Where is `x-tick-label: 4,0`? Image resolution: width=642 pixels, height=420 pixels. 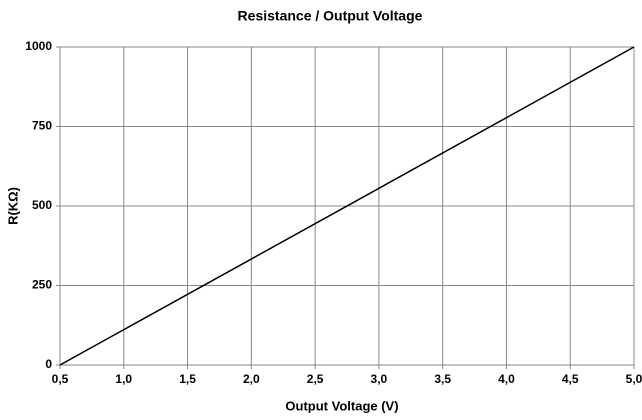 x-tick-label: 4,0 is located at coordinates (506, 379).